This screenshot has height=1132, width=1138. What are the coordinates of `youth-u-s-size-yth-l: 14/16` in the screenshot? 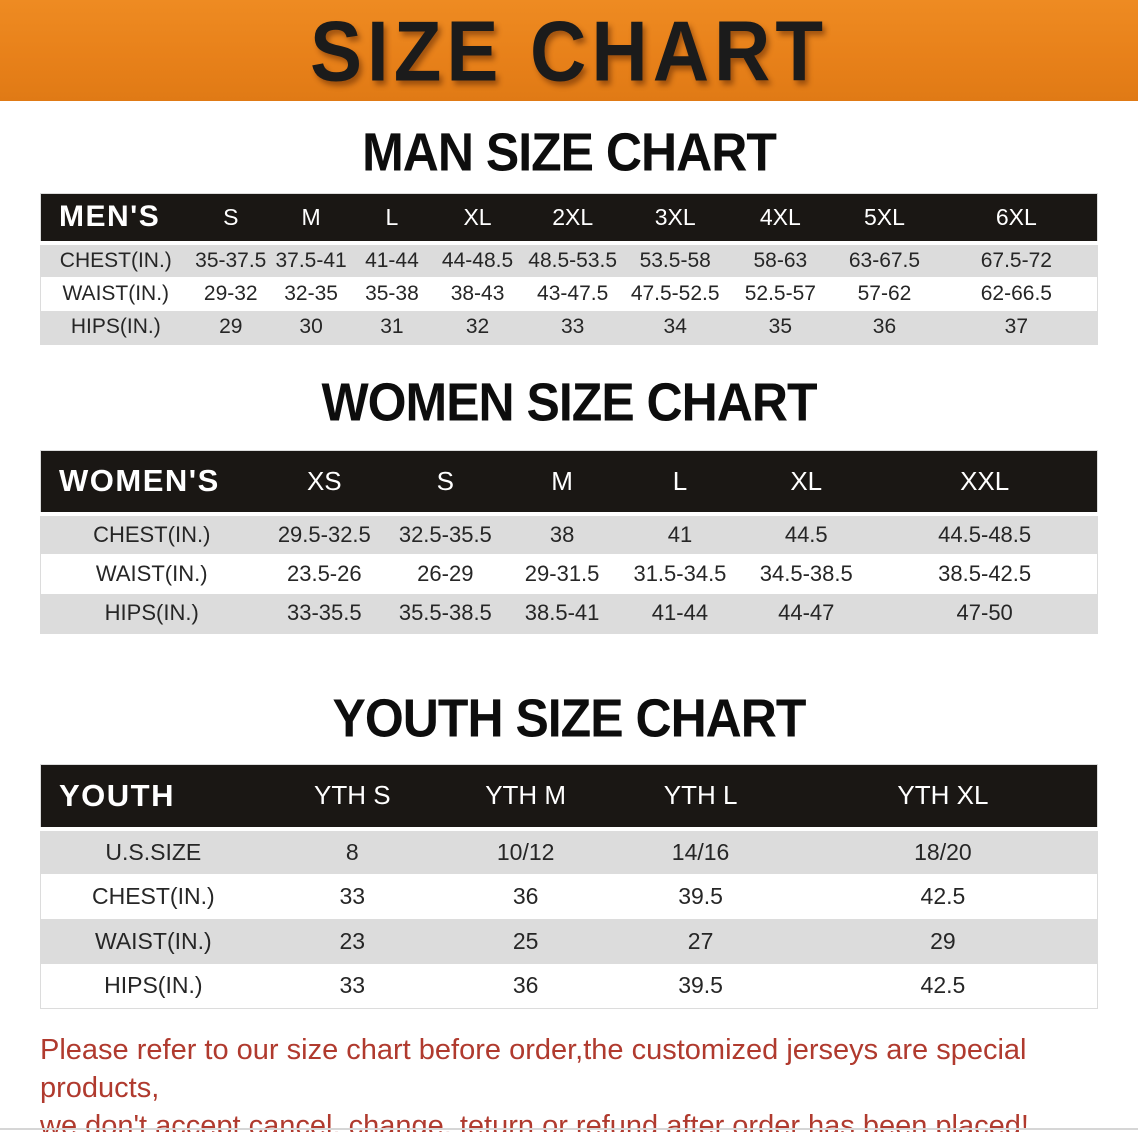 It's located at (700, 851).